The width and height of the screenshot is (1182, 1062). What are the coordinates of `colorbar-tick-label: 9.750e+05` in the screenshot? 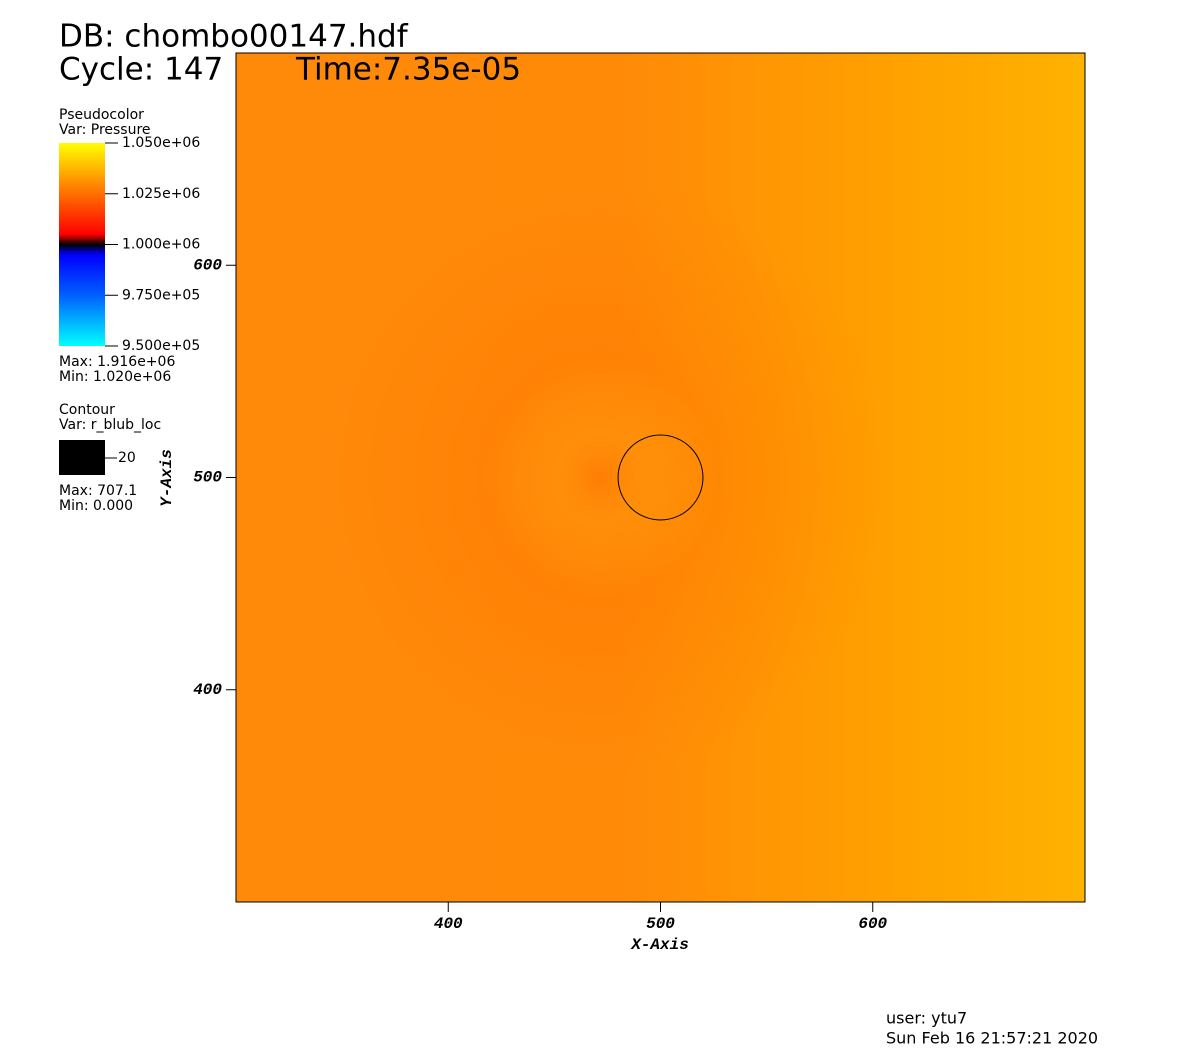 It's located at (161, 295).